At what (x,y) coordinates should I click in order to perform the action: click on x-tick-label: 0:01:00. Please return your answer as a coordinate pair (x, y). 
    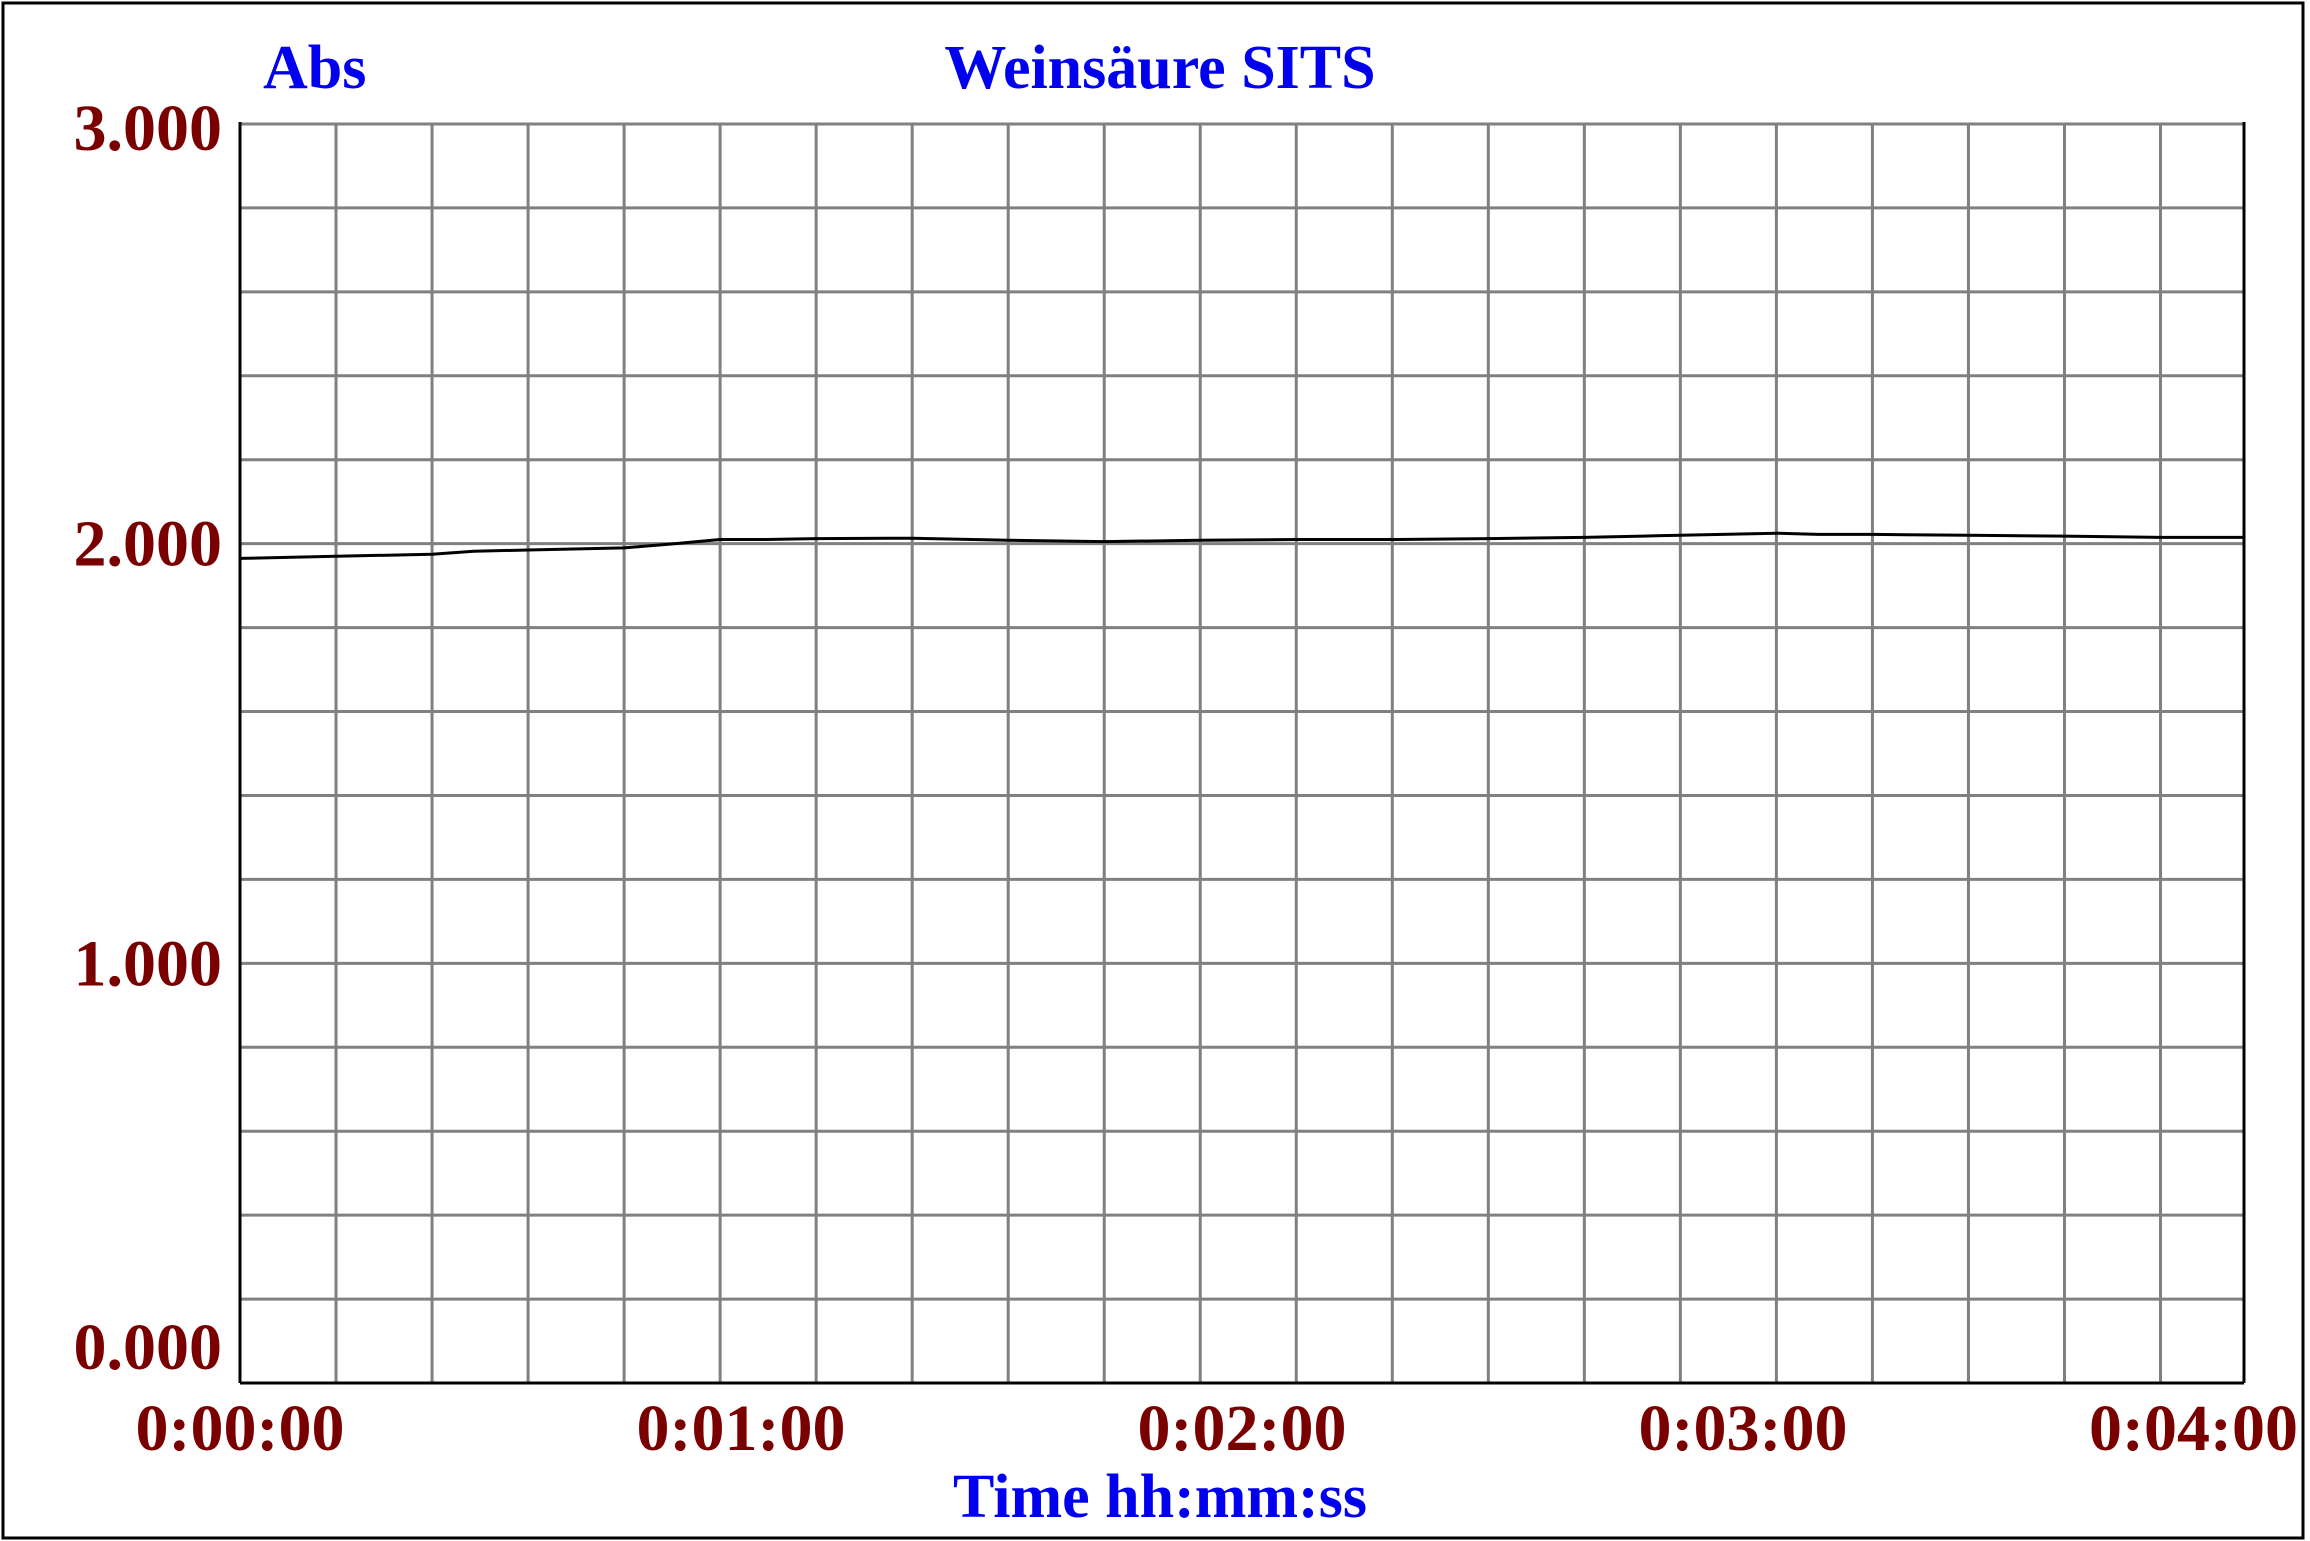
    Looking at the image, I should click on (741, 1428).